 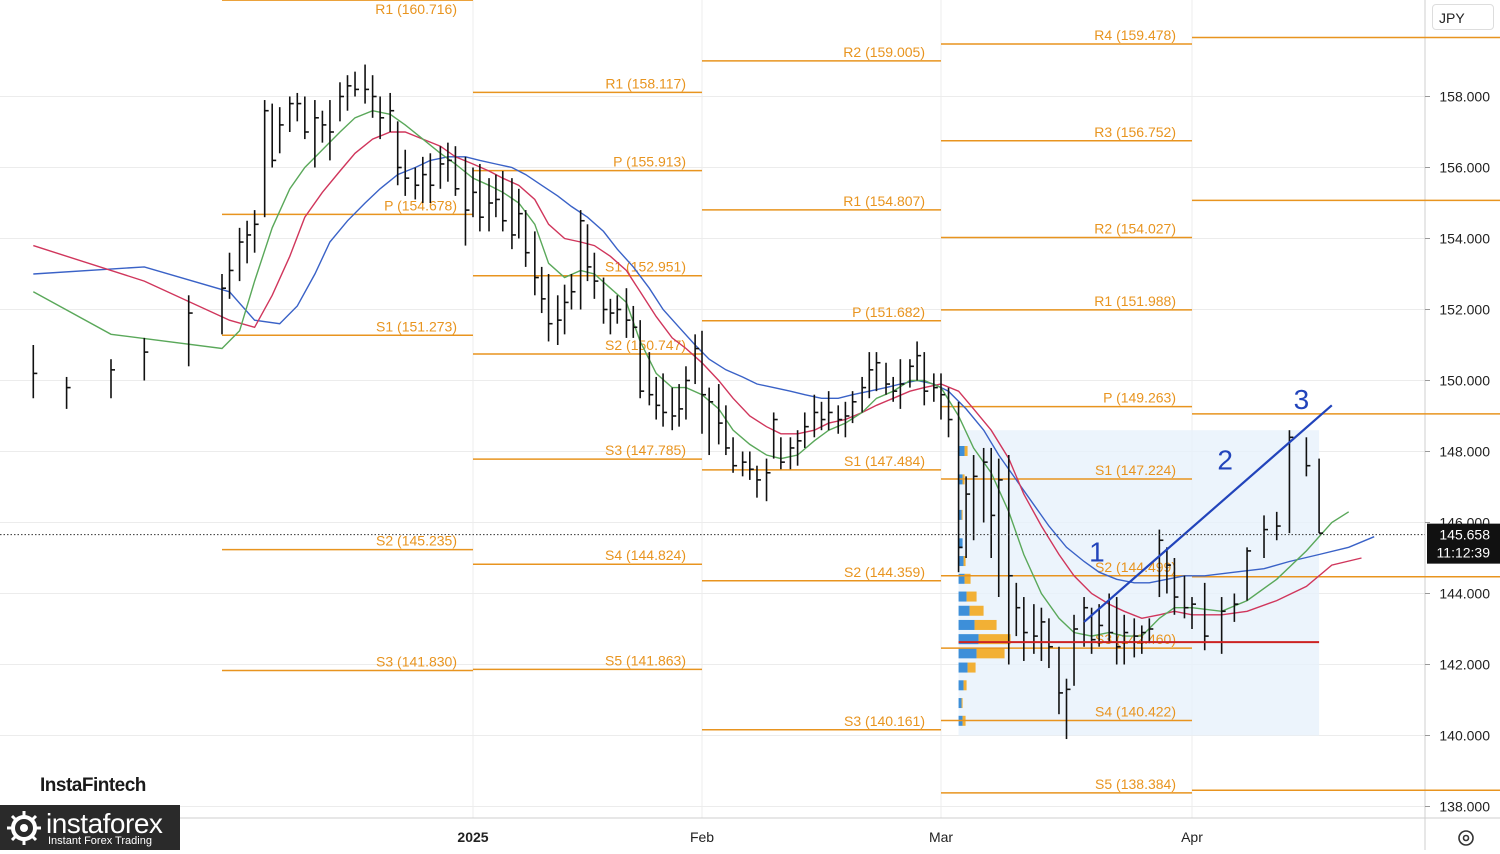 I want to click on price-tick-label: 144.000, so click(x=1464, y=594).